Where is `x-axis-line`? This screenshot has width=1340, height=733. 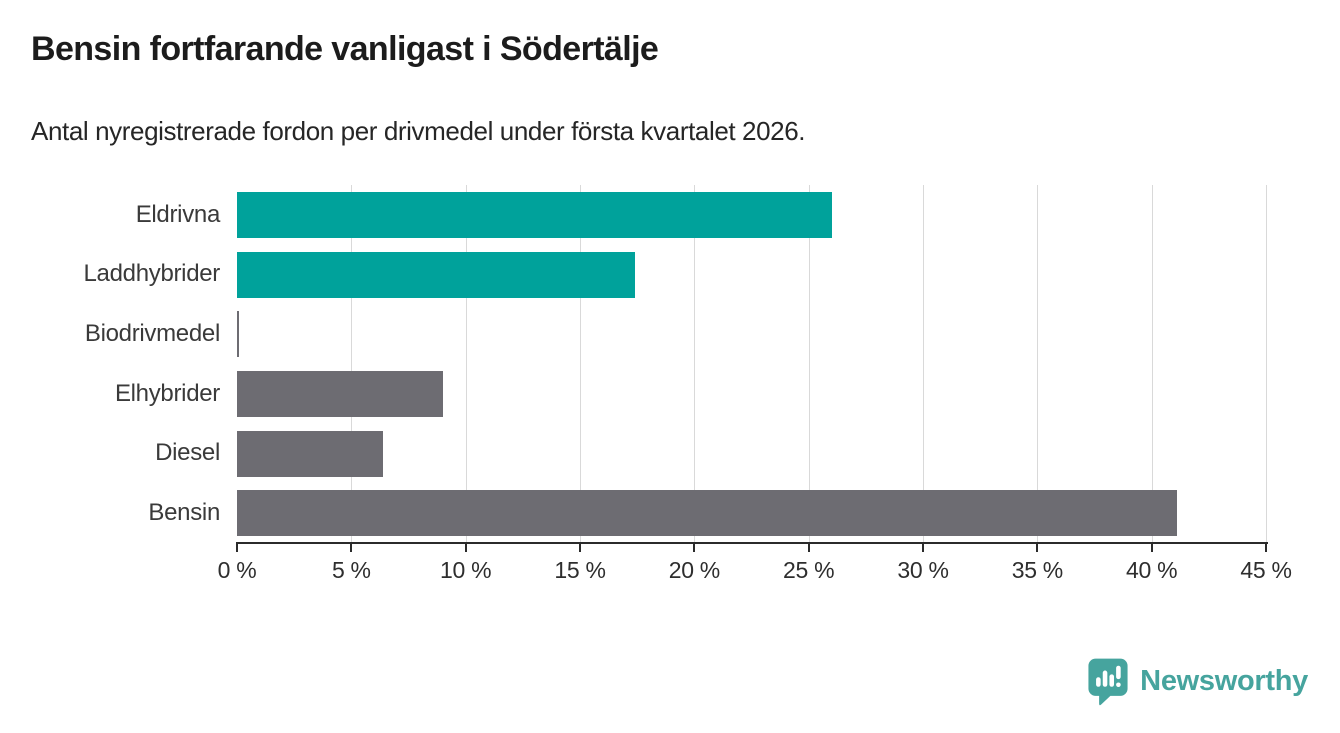 x-axis-line is located at coordinates (752, 543).